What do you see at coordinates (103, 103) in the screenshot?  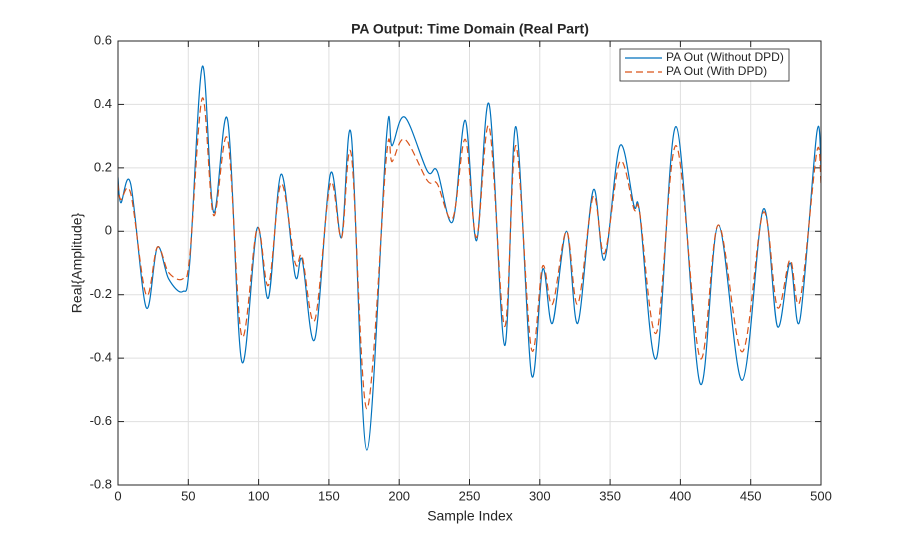 I see `y-tick-label: 0.4` at bounding box center [103, 103].